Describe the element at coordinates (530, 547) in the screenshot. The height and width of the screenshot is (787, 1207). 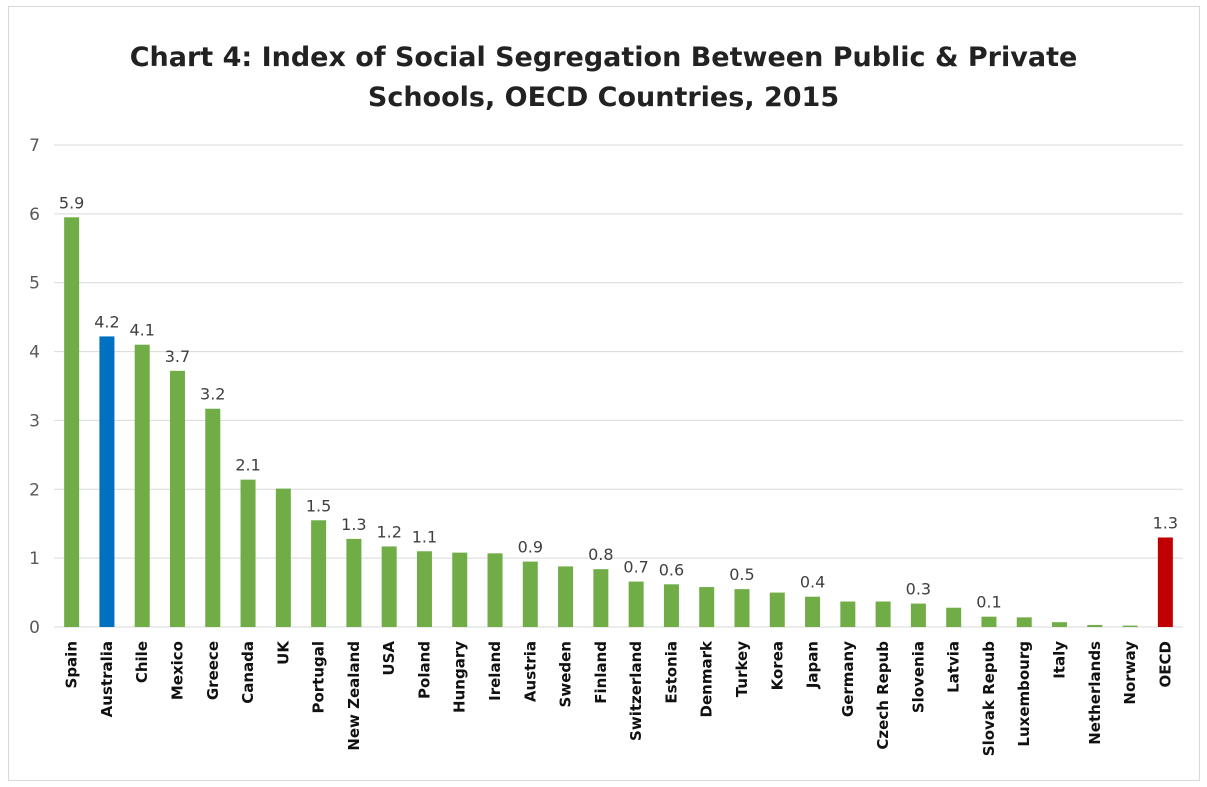
I see `data-label: 0.9` at that location.